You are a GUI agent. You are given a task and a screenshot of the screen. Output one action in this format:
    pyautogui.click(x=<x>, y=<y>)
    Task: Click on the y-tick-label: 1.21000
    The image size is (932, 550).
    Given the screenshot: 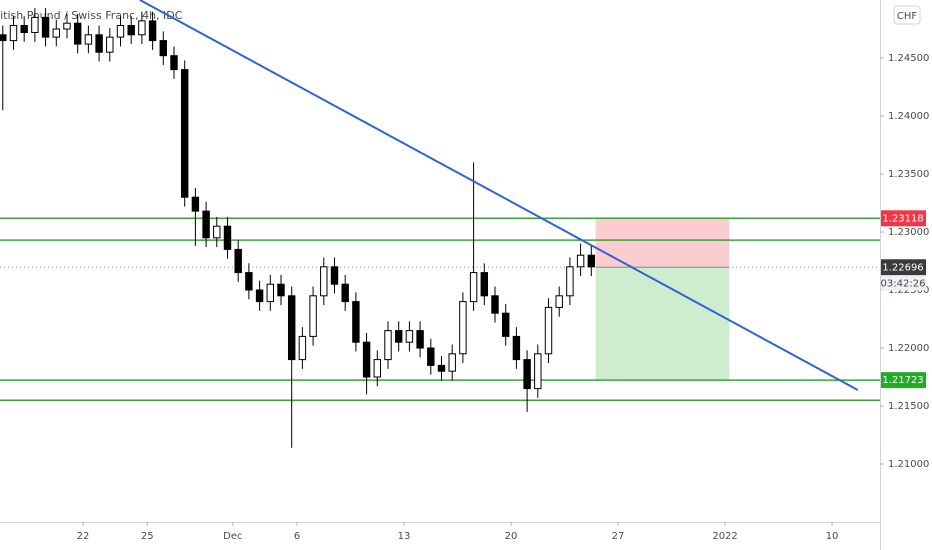 What is the action you would take?
    pyautogui.click(x=908, y=464)
    